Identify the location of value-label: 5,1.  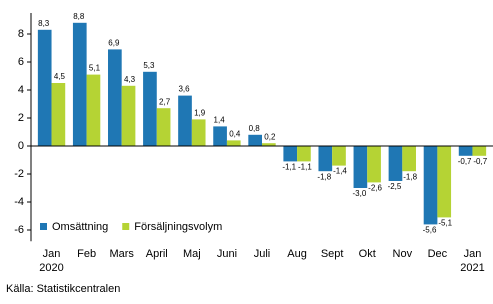
(95, 68).